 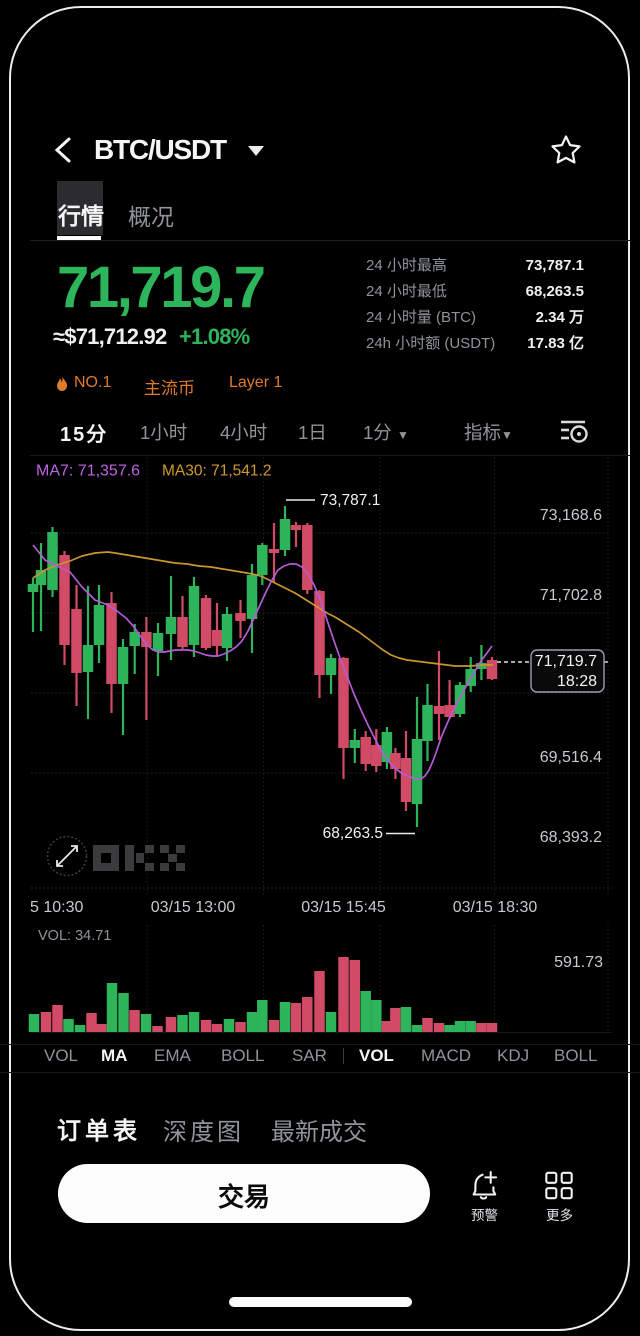 What do you see at coordinates (571, 595) in the screenshot?
I see `svg-text: 71,702.8` at bounding box center [571, 595].